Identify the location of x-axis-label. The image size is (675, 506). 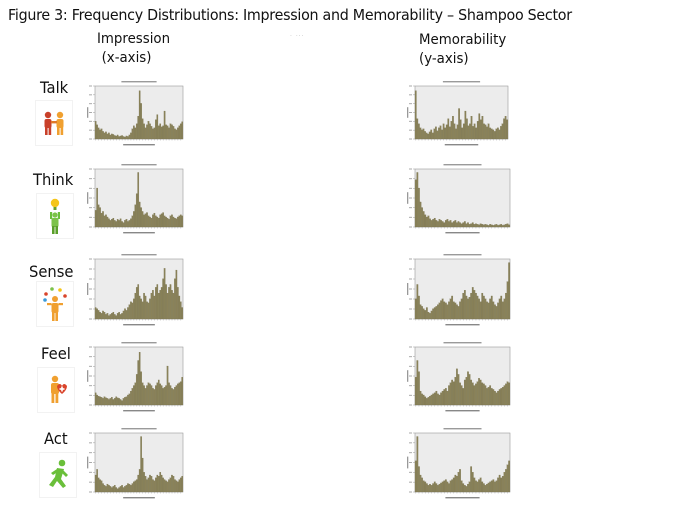
(139, 325).